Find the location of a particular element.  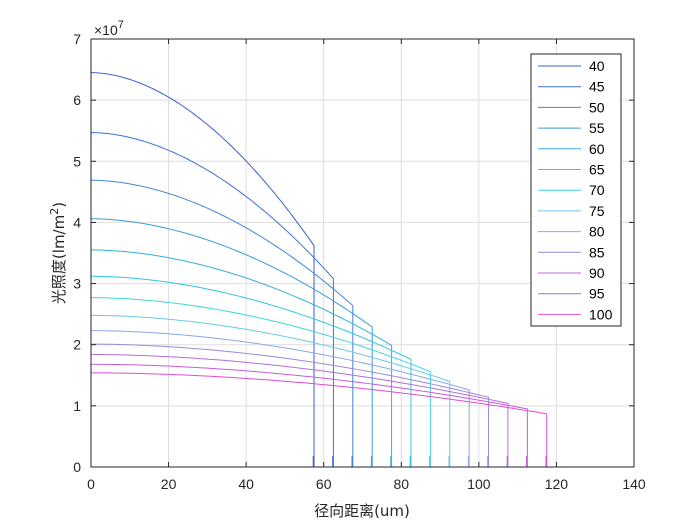

x-tick-label: 120 is located at coordinates (557, 484).